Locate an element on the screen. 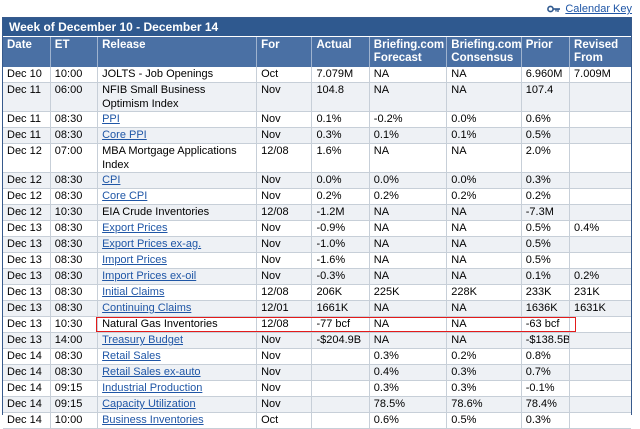 The height and width of the screenshot is (429, 640). cell-release: MBA Mortgage Applications Index is located at coordinates (177, 158).